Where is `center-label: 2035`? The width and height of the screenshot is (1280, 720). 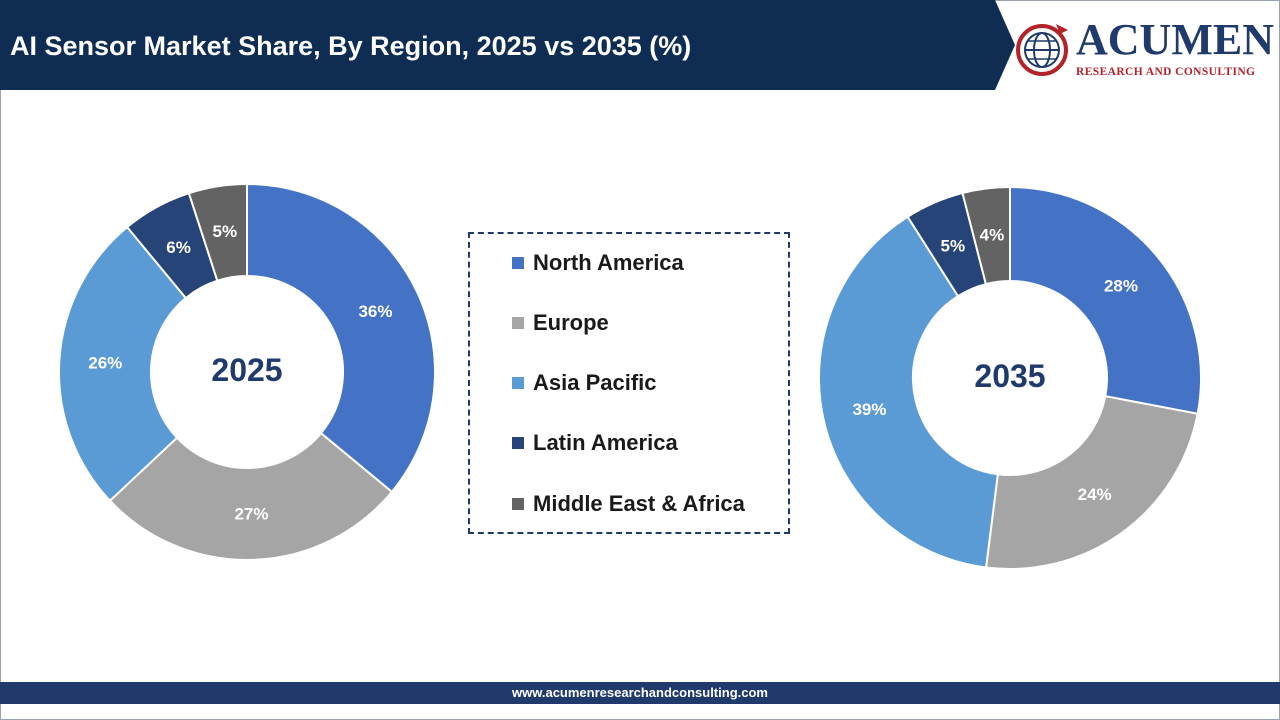 center-label: 2035 is located at coordinates (1009, 376).